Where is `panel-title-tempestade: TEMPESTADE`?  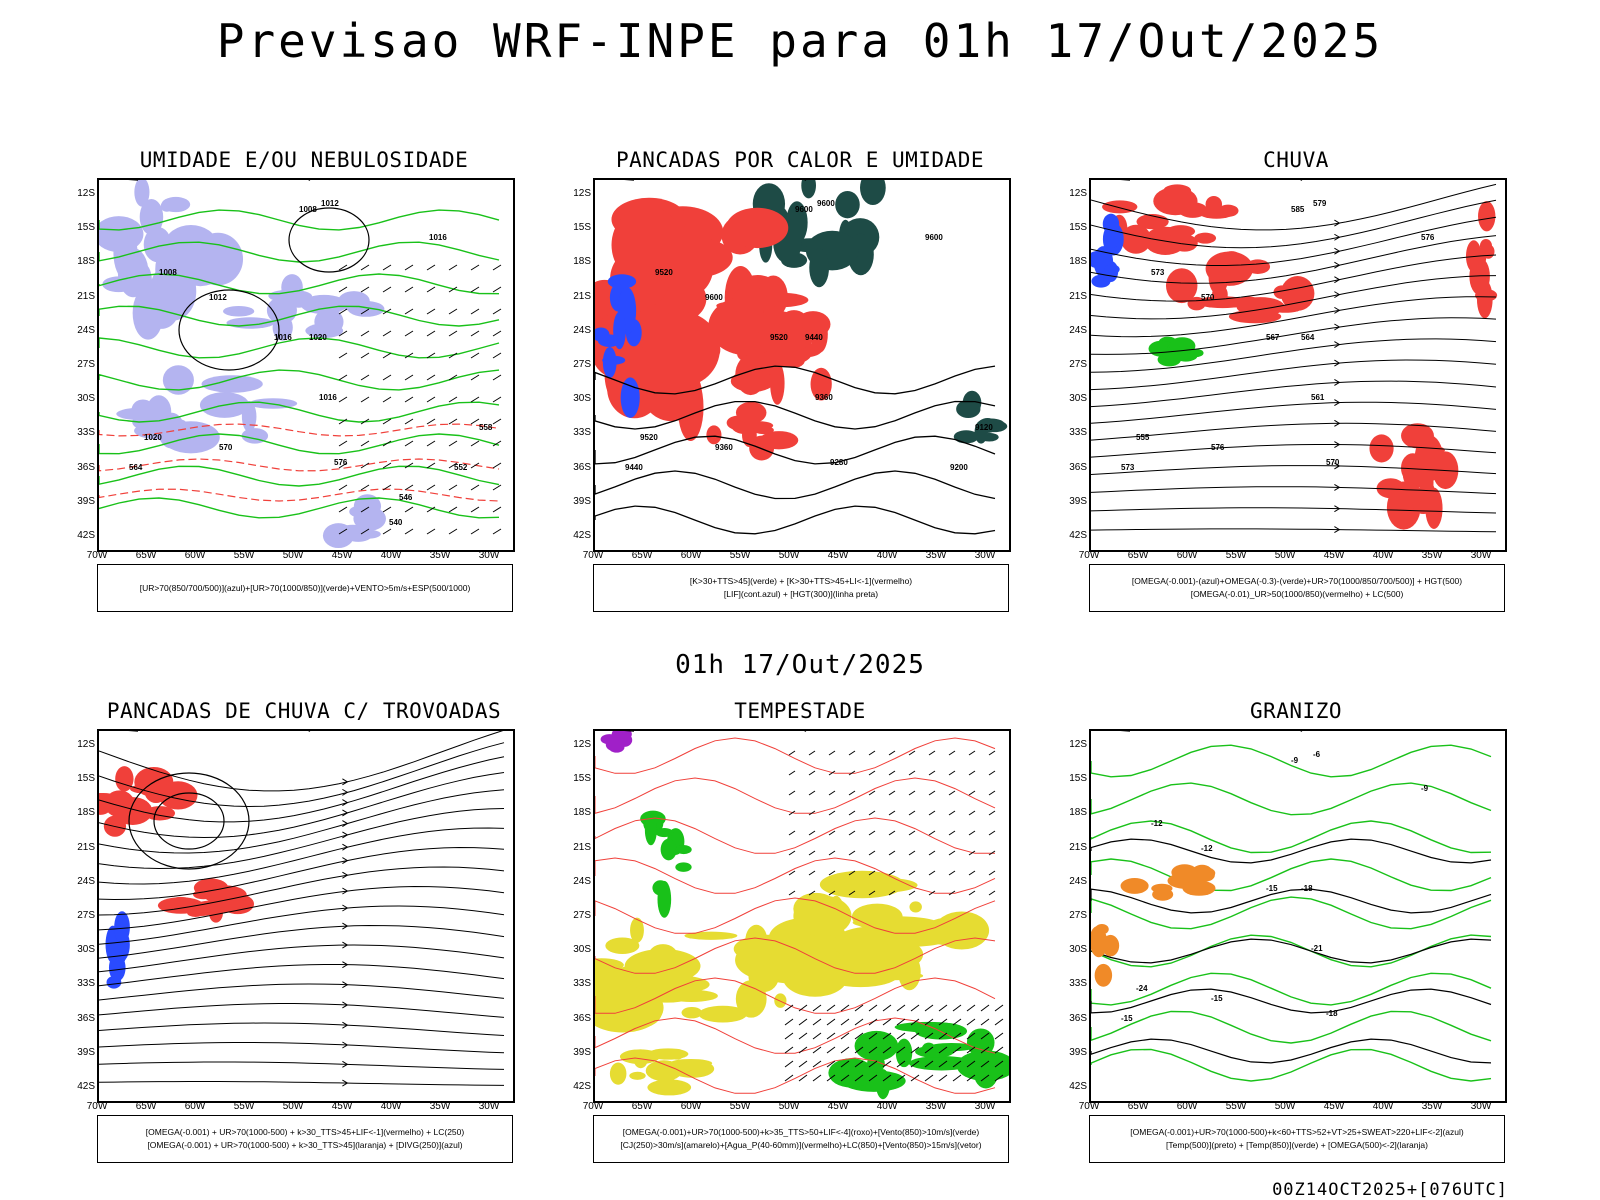 panel-title-tempestade: TEMPESTADE is located at coordinates (800, 711).